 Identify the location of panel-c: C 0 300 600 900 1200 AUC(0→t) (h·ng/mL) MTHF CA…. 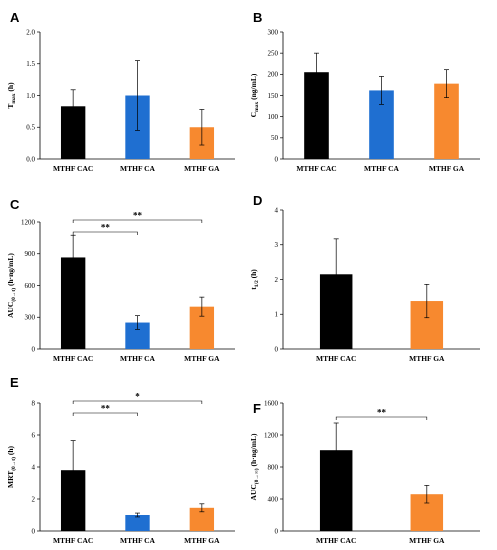
(120, 280).